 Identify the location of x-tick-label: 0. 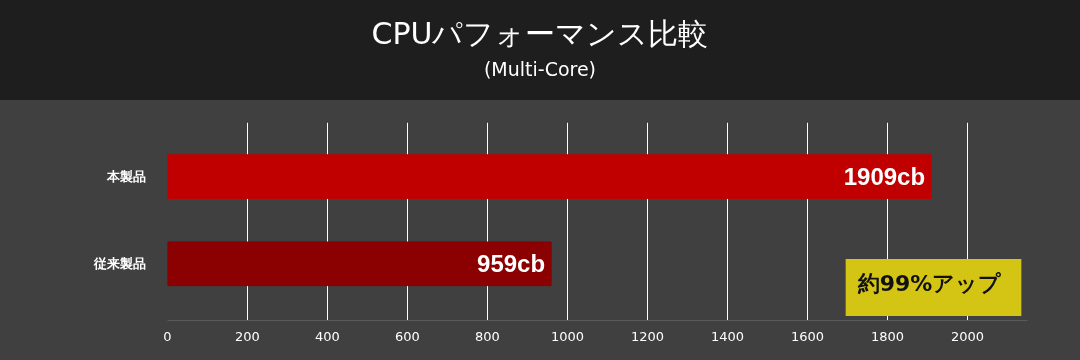
(167, 336).